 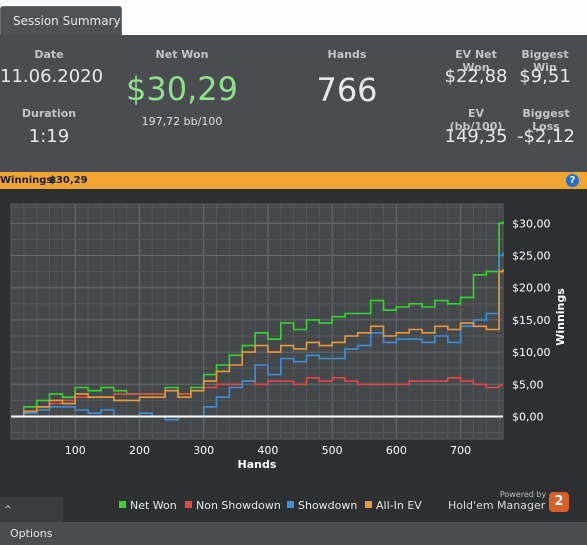 What do you see at coordinates (49, 136) in the screenshot?
I see `duration-value: 1:19` at bounding box center [49, 136].